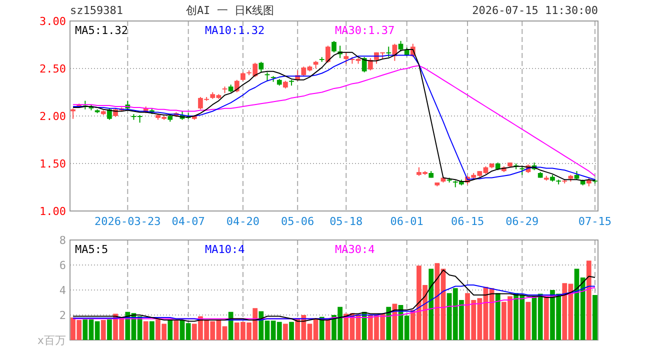  Describe the element at coordinates (127, 221) in the screenshot. I see `x-tick-label: 2026-03-23` at that location.